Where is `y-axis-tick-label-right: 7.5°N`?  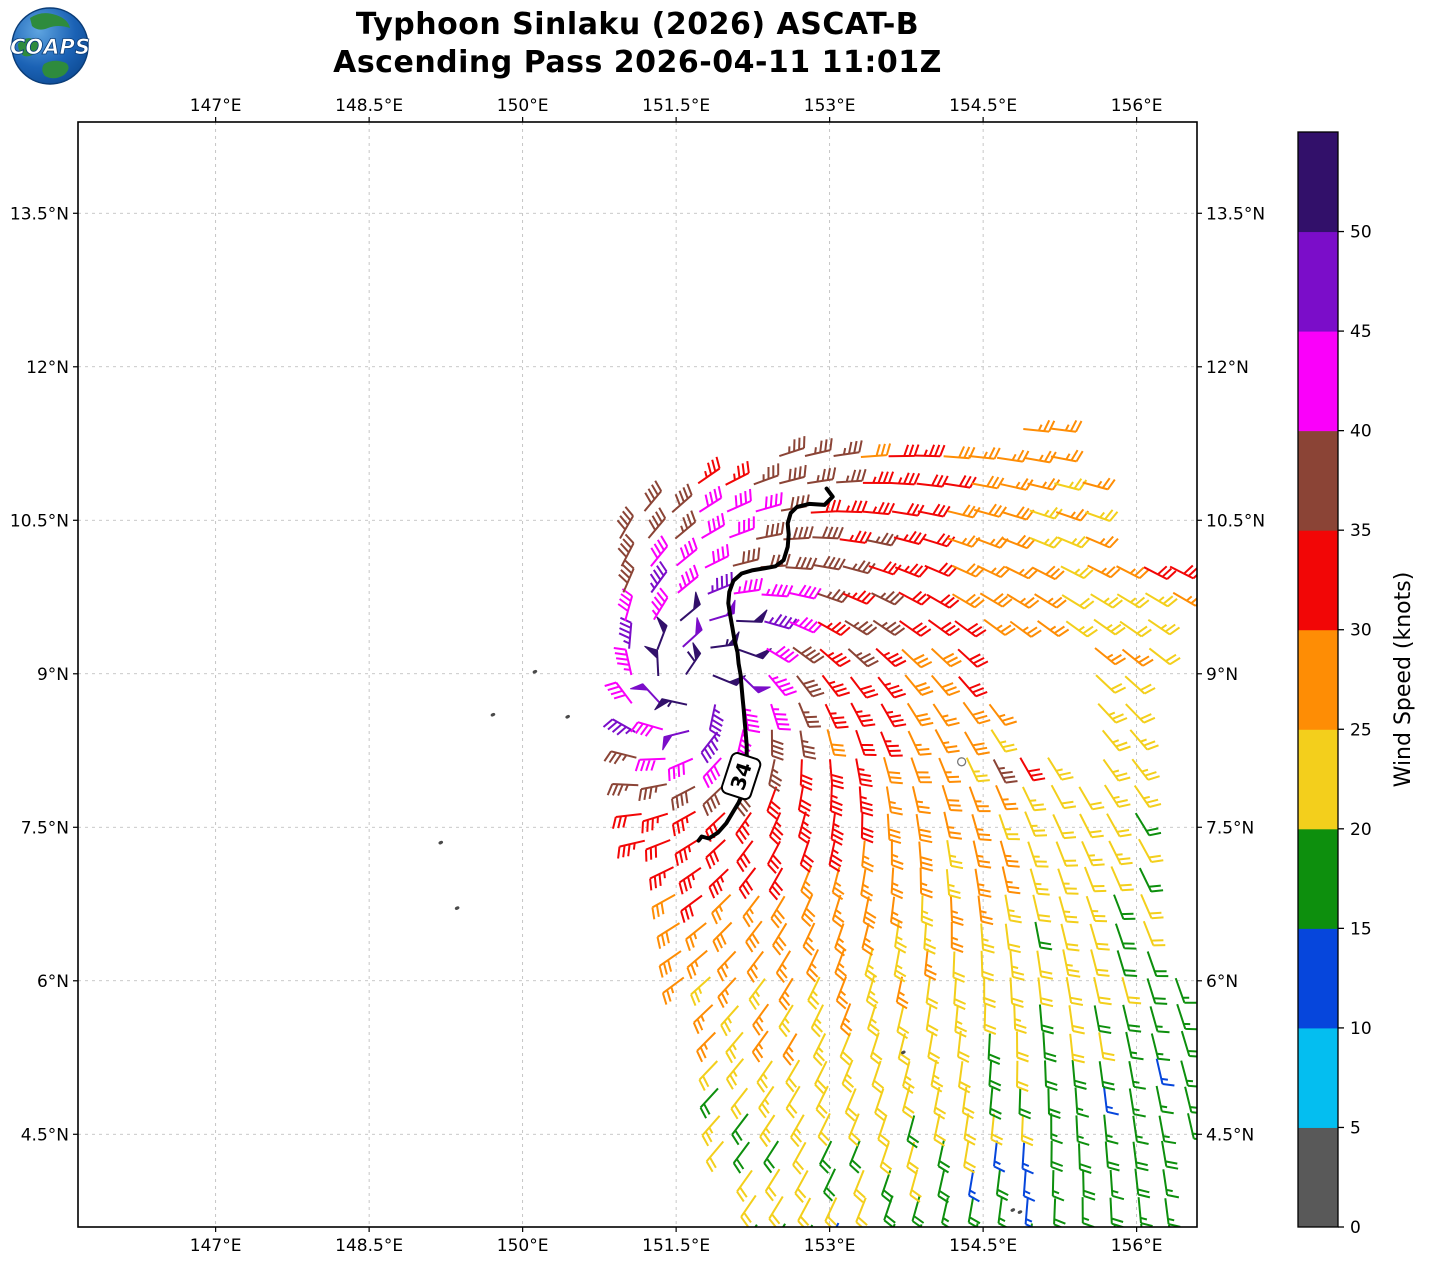
y-axis-tick-label-right: 7.5°N is located at coordinates (1230, 828).